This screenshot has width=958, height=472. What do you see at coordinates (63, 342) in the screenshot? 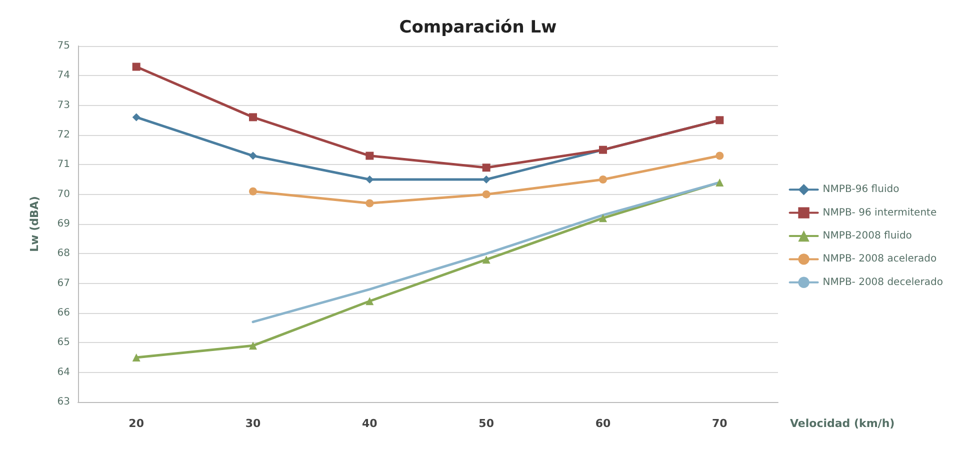
I see `y-tick-label: 65` at bounding box center [63, 342].